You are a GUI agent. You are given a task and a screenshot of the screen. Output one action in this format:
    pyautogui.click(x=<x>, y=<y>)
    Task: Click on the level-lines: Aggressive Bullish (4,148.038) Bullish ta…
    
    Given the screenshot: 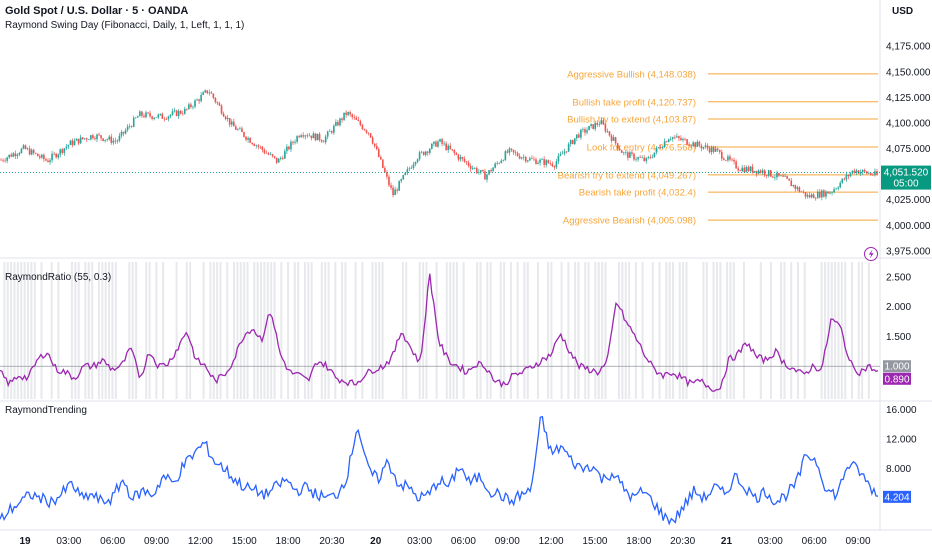 What is the action you would take?
    pyautogui.click(x=718, y=148)
    